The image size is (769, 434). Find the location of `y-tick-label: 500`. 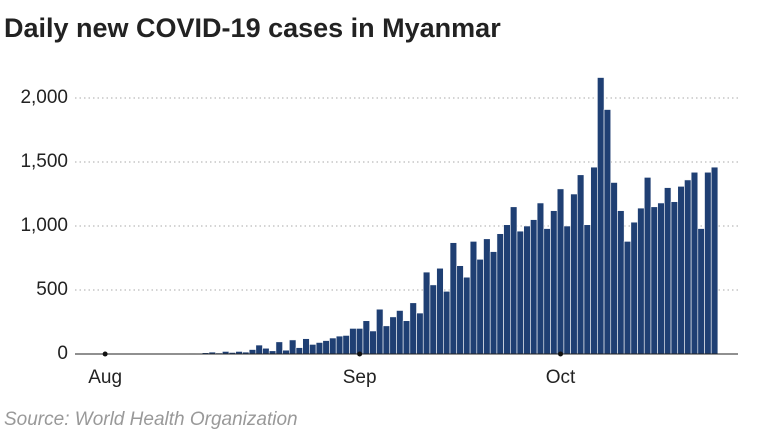

y-tick-label: 500 is located at coordinates (52, 289).